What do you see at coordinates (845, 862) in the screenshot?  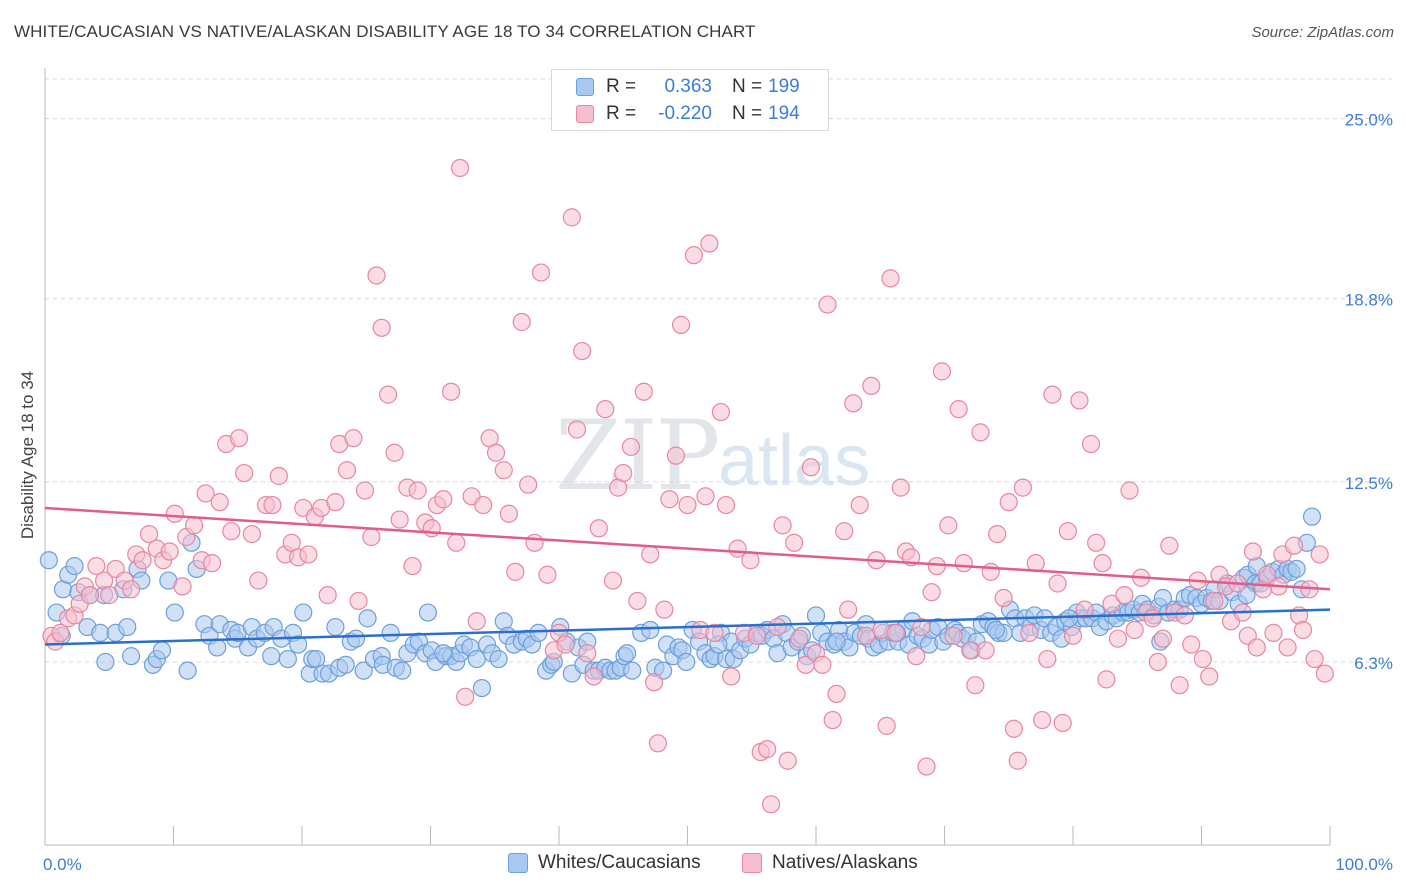 I see `legend-label-natives: Natives/Alaskans` at bounding box center [845, 862].